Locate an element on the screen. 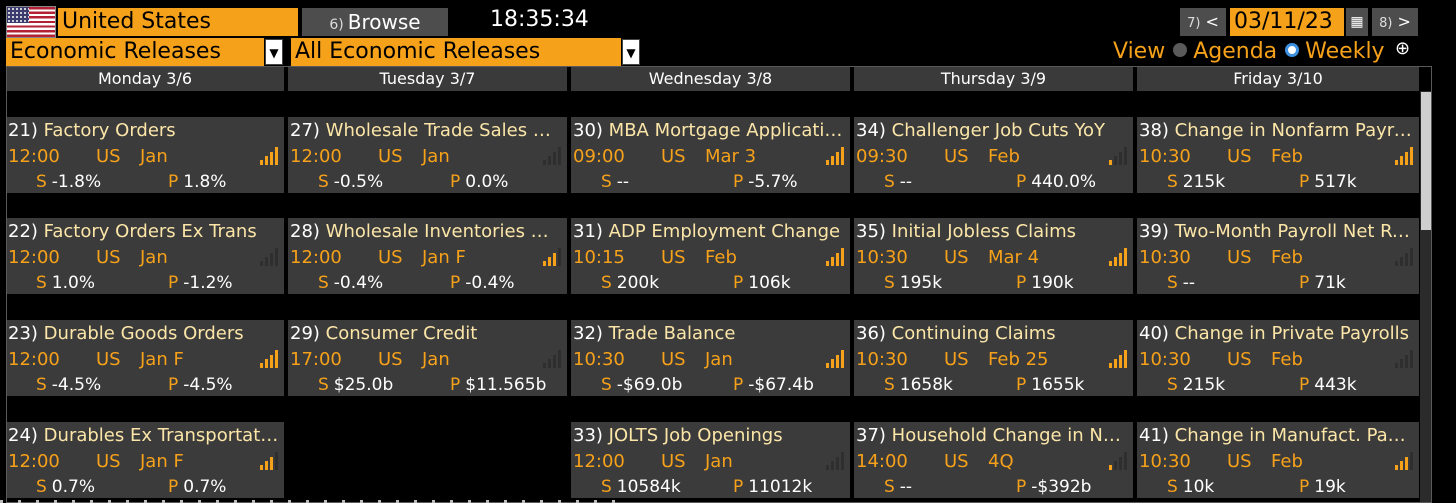 This screenshot has height=503, width=1456. release-type-select: Economic Releases is located at coordinates (135, 52).